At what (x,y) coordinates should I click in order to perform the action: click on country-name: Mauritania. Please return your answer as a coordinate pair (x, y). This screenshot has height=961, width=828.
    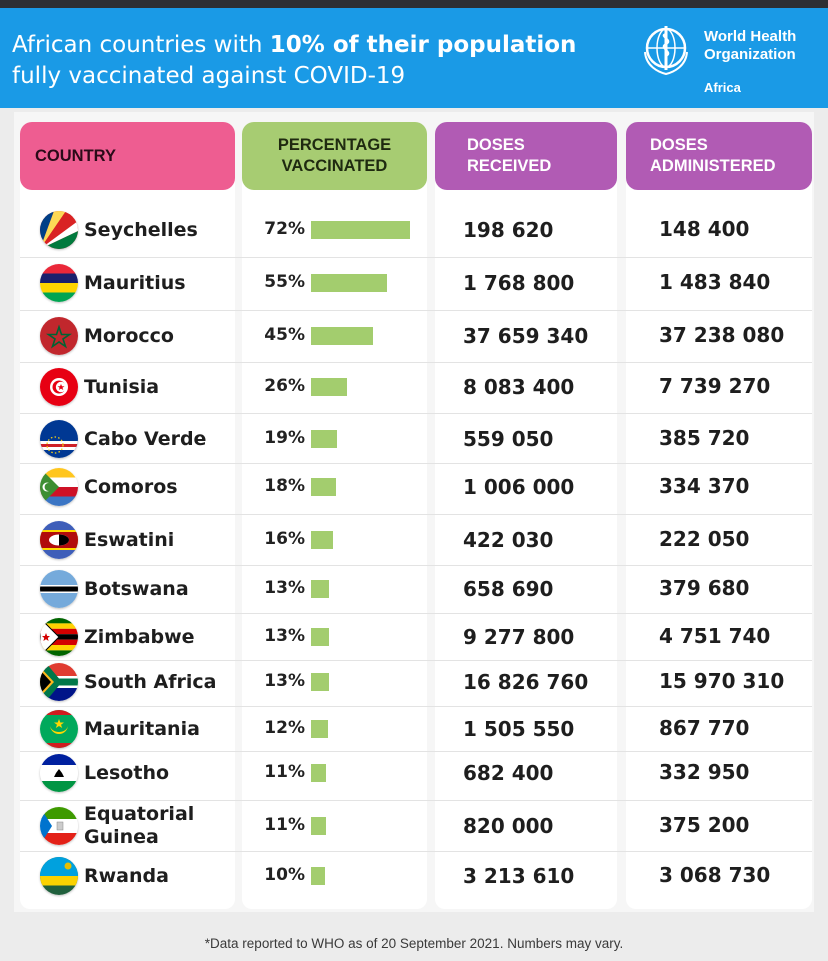
    Looking at the image, I should click on (142, 729).